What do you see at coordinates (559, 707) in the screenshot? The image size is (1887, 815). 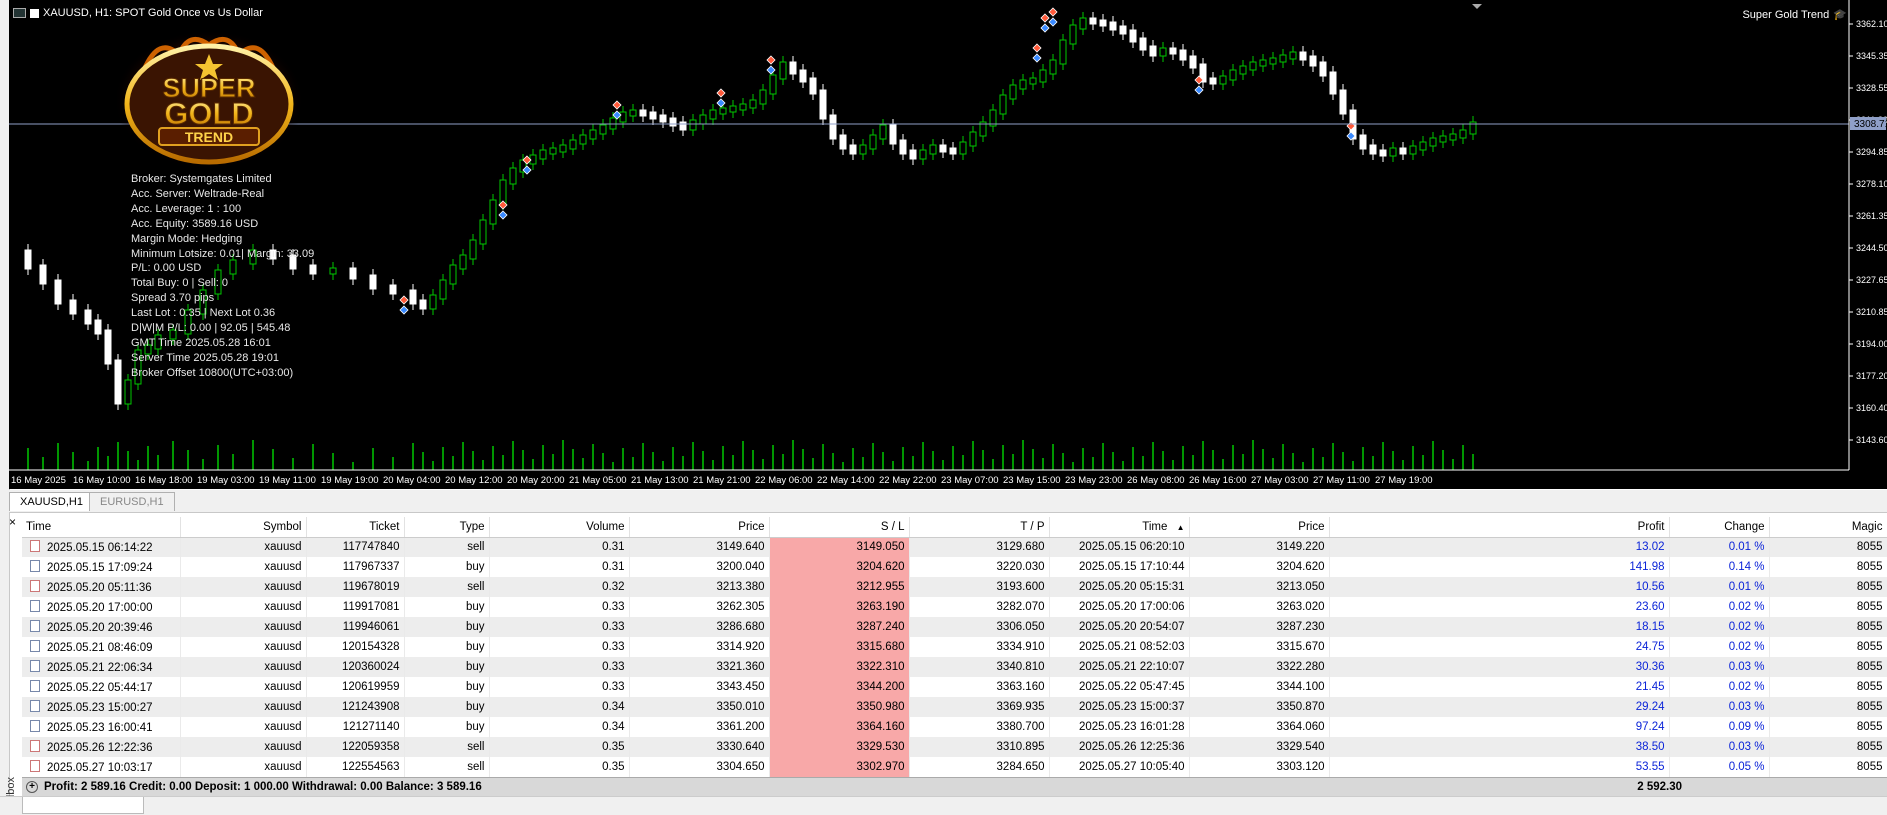 I see `cell-volume: 0.34` at bounding box center [559, 707].